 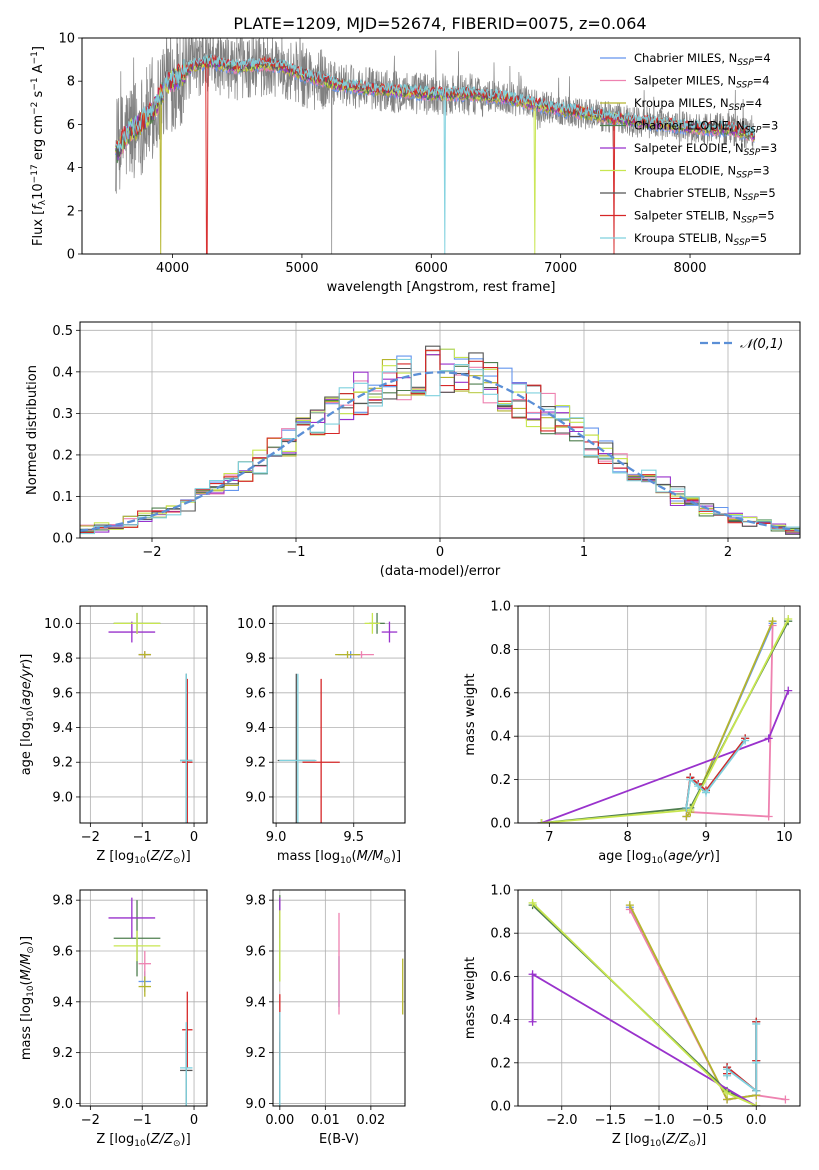 I want to click on x-tick-label: −0.5, so click(x=708, y=1120).